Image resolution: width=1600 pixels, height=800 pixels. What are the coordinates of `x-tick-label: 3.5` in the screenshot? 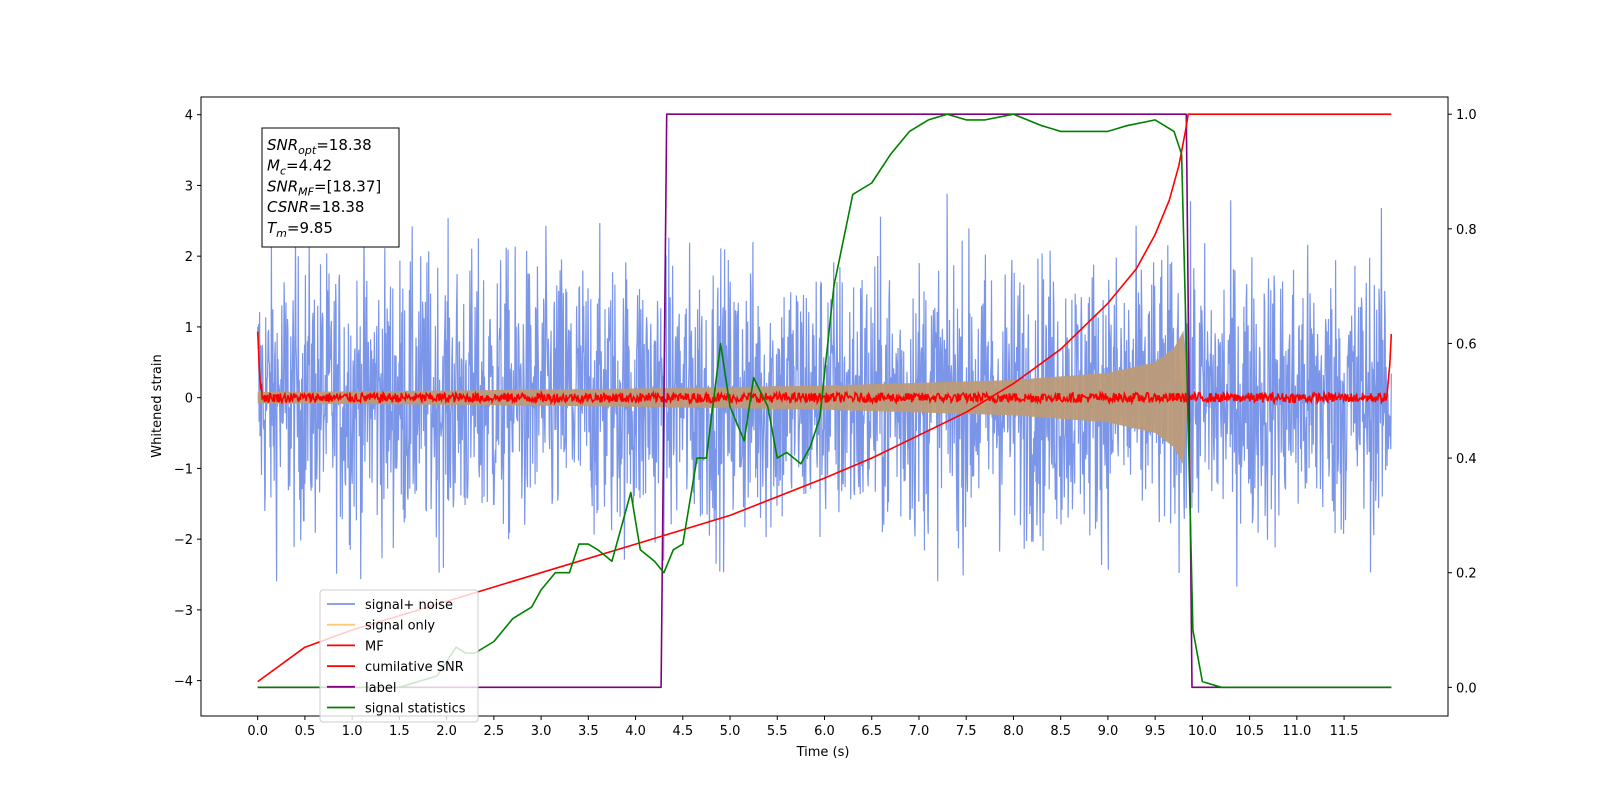 It's located at (588, 731).